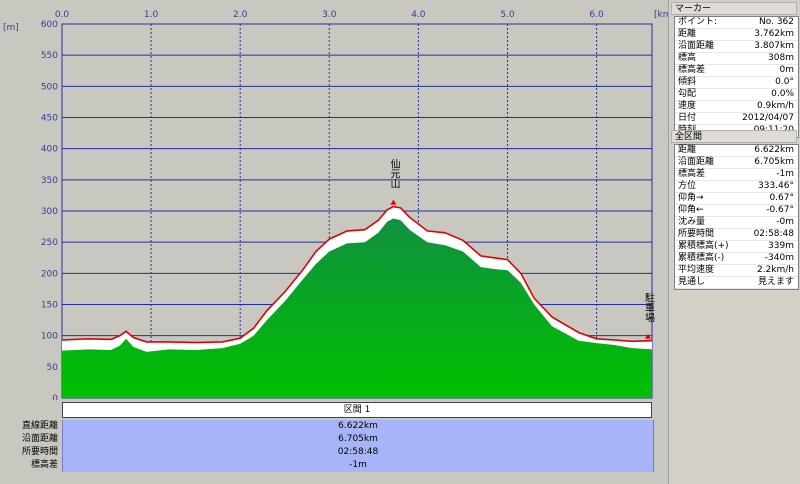 This screenshot has width=800, height=484. What do you see at coordinates (775, 106) in the screenshot?
I see `info-value: 0.9km/h` at bounding box center [775, 106].